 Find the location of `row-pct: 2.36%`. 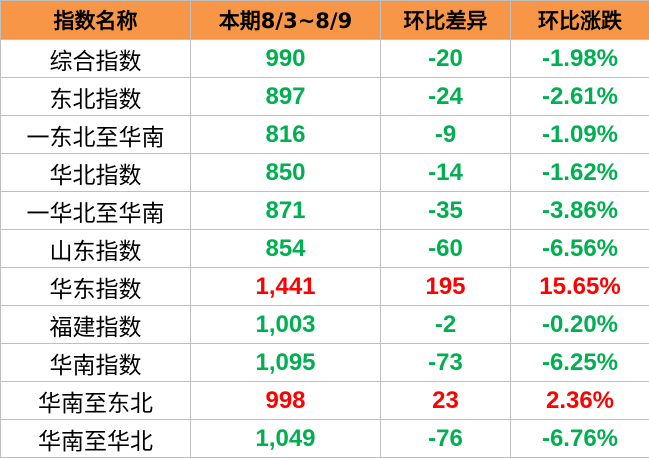

row-pct: 2.36% is located at coordinates (580, 401).